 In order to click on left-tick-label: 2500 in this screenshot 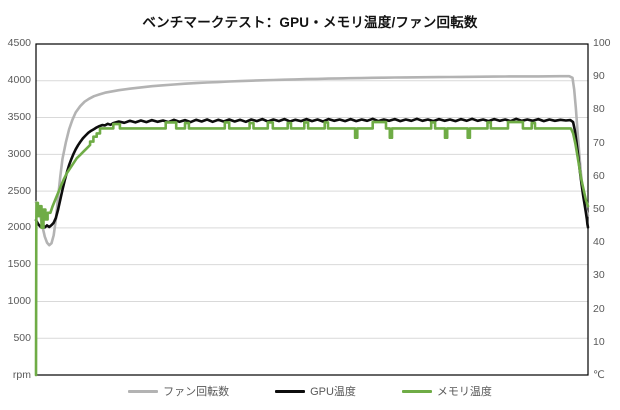, I will do `click(19, 190)`.